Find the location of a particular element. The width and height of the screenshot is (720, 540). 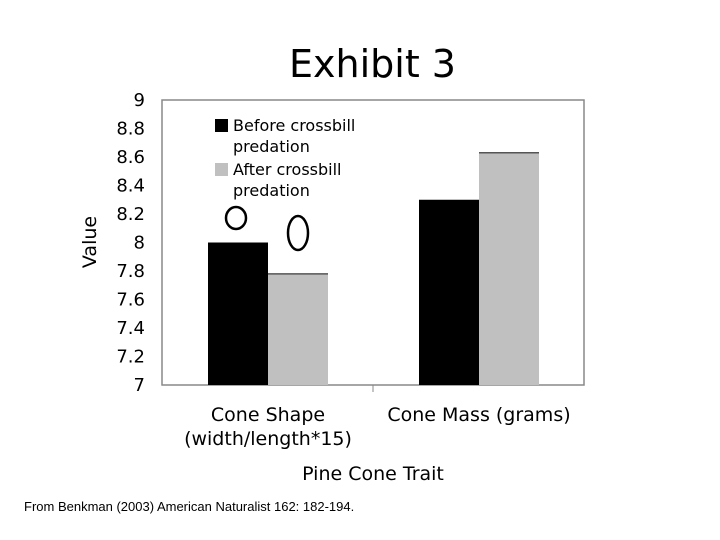

legend-swatch-before is located at coordinates (221, 125).